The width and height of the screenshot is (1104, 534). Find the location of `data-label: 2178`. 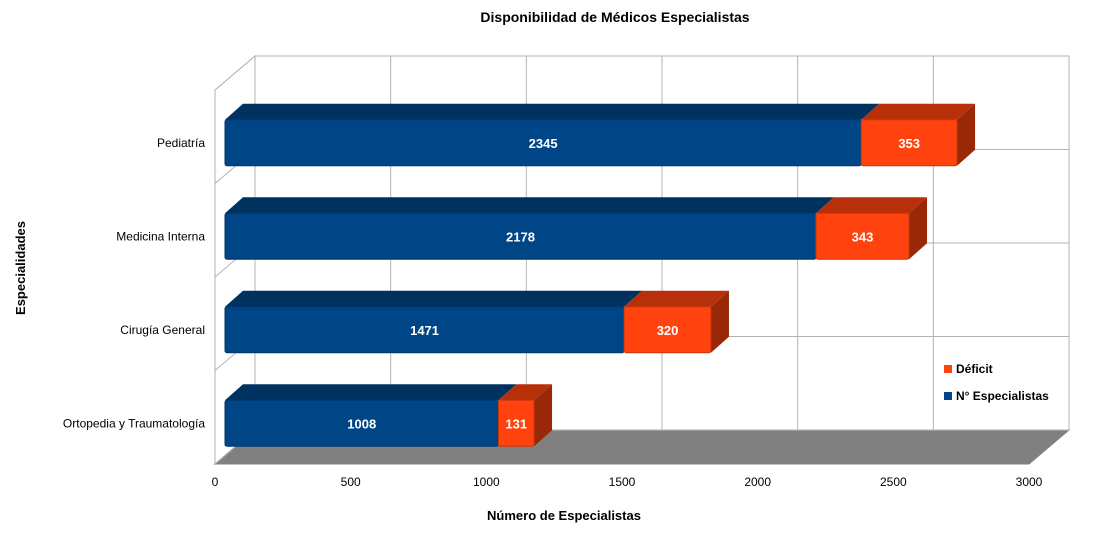

data-label: 2178 is located at coordinates (520, 236).